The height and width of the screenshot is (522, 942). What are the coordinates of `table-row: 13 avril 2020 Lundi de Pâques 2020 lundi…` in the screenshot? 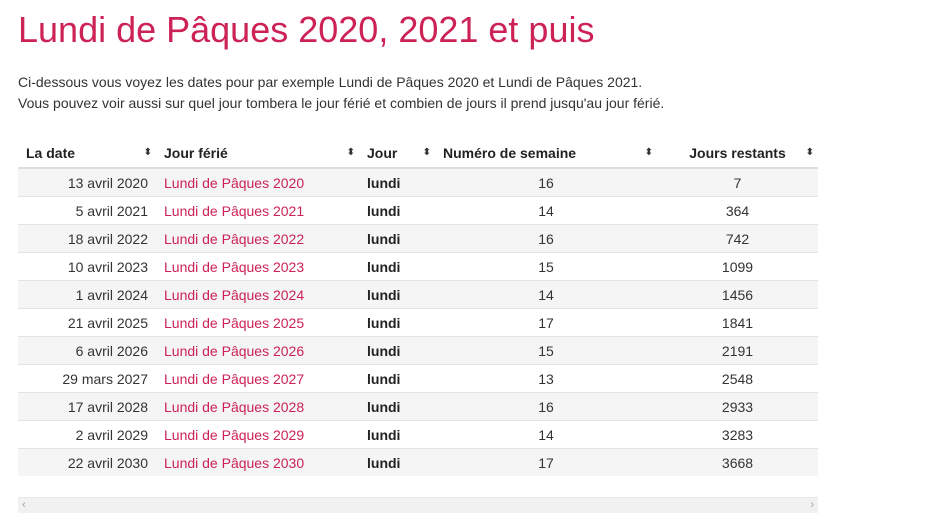 It's located at (418, 182).